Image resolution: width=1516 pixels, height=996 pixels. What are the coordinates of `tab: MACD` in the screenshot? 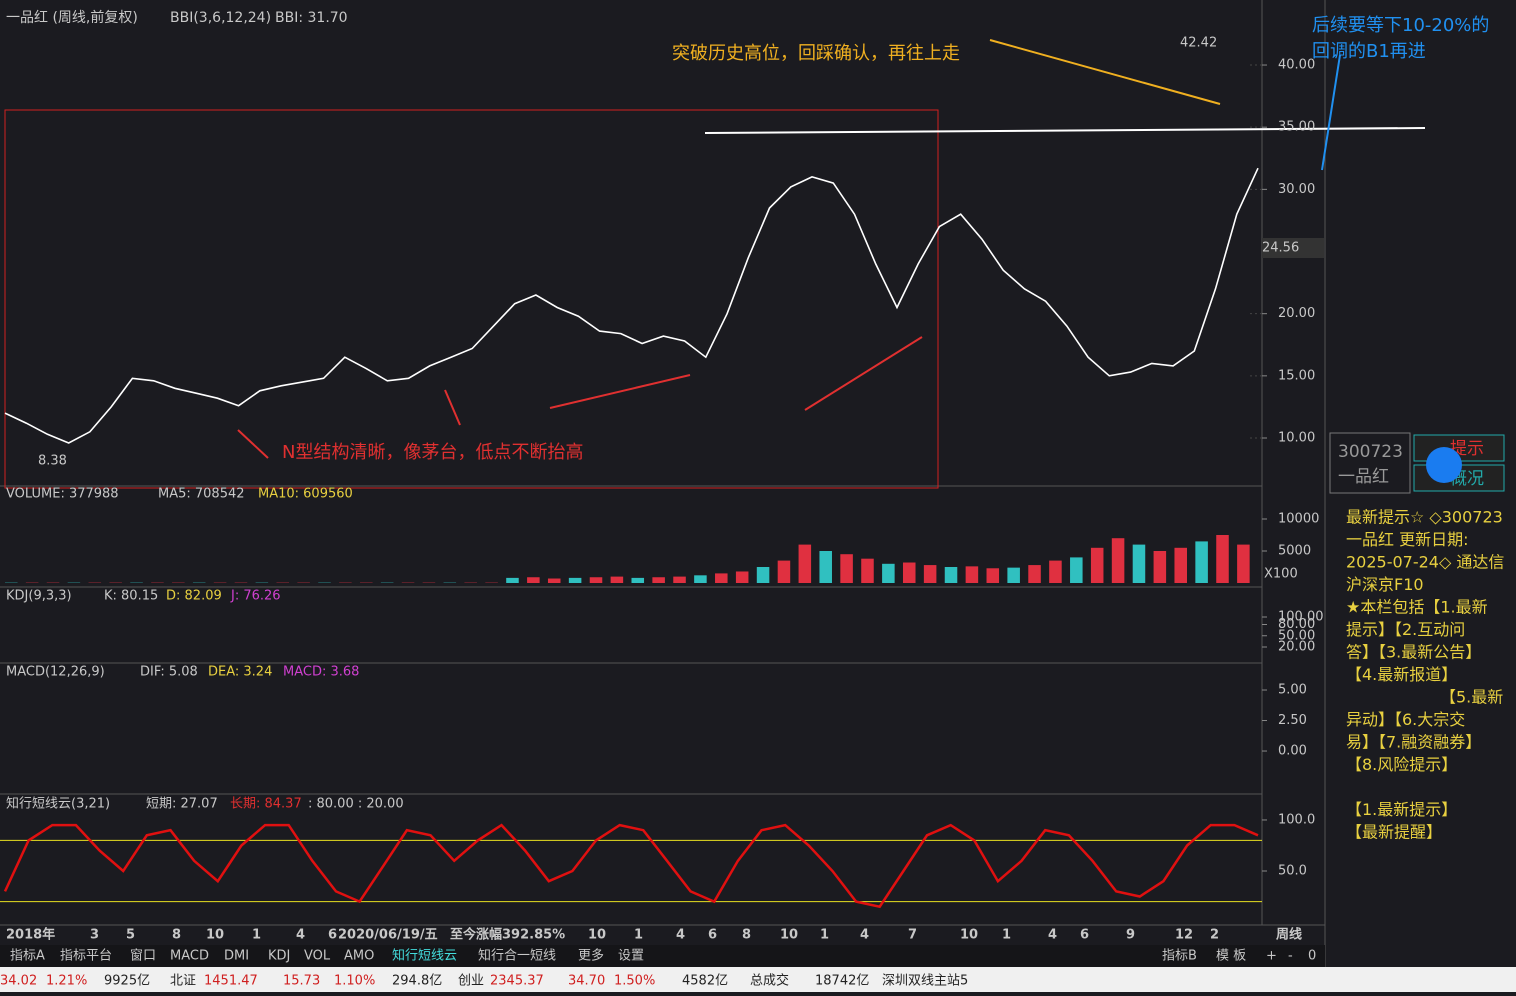 It's located at (189, 956).